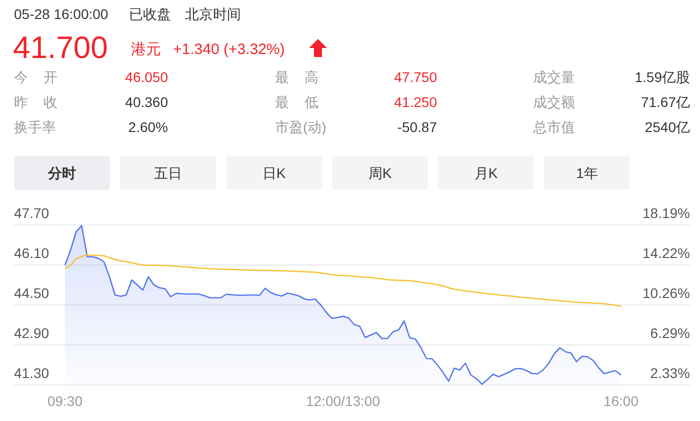 This screenshot has height=421, width=700. I want to click on text: 五日, so click(168, 173).